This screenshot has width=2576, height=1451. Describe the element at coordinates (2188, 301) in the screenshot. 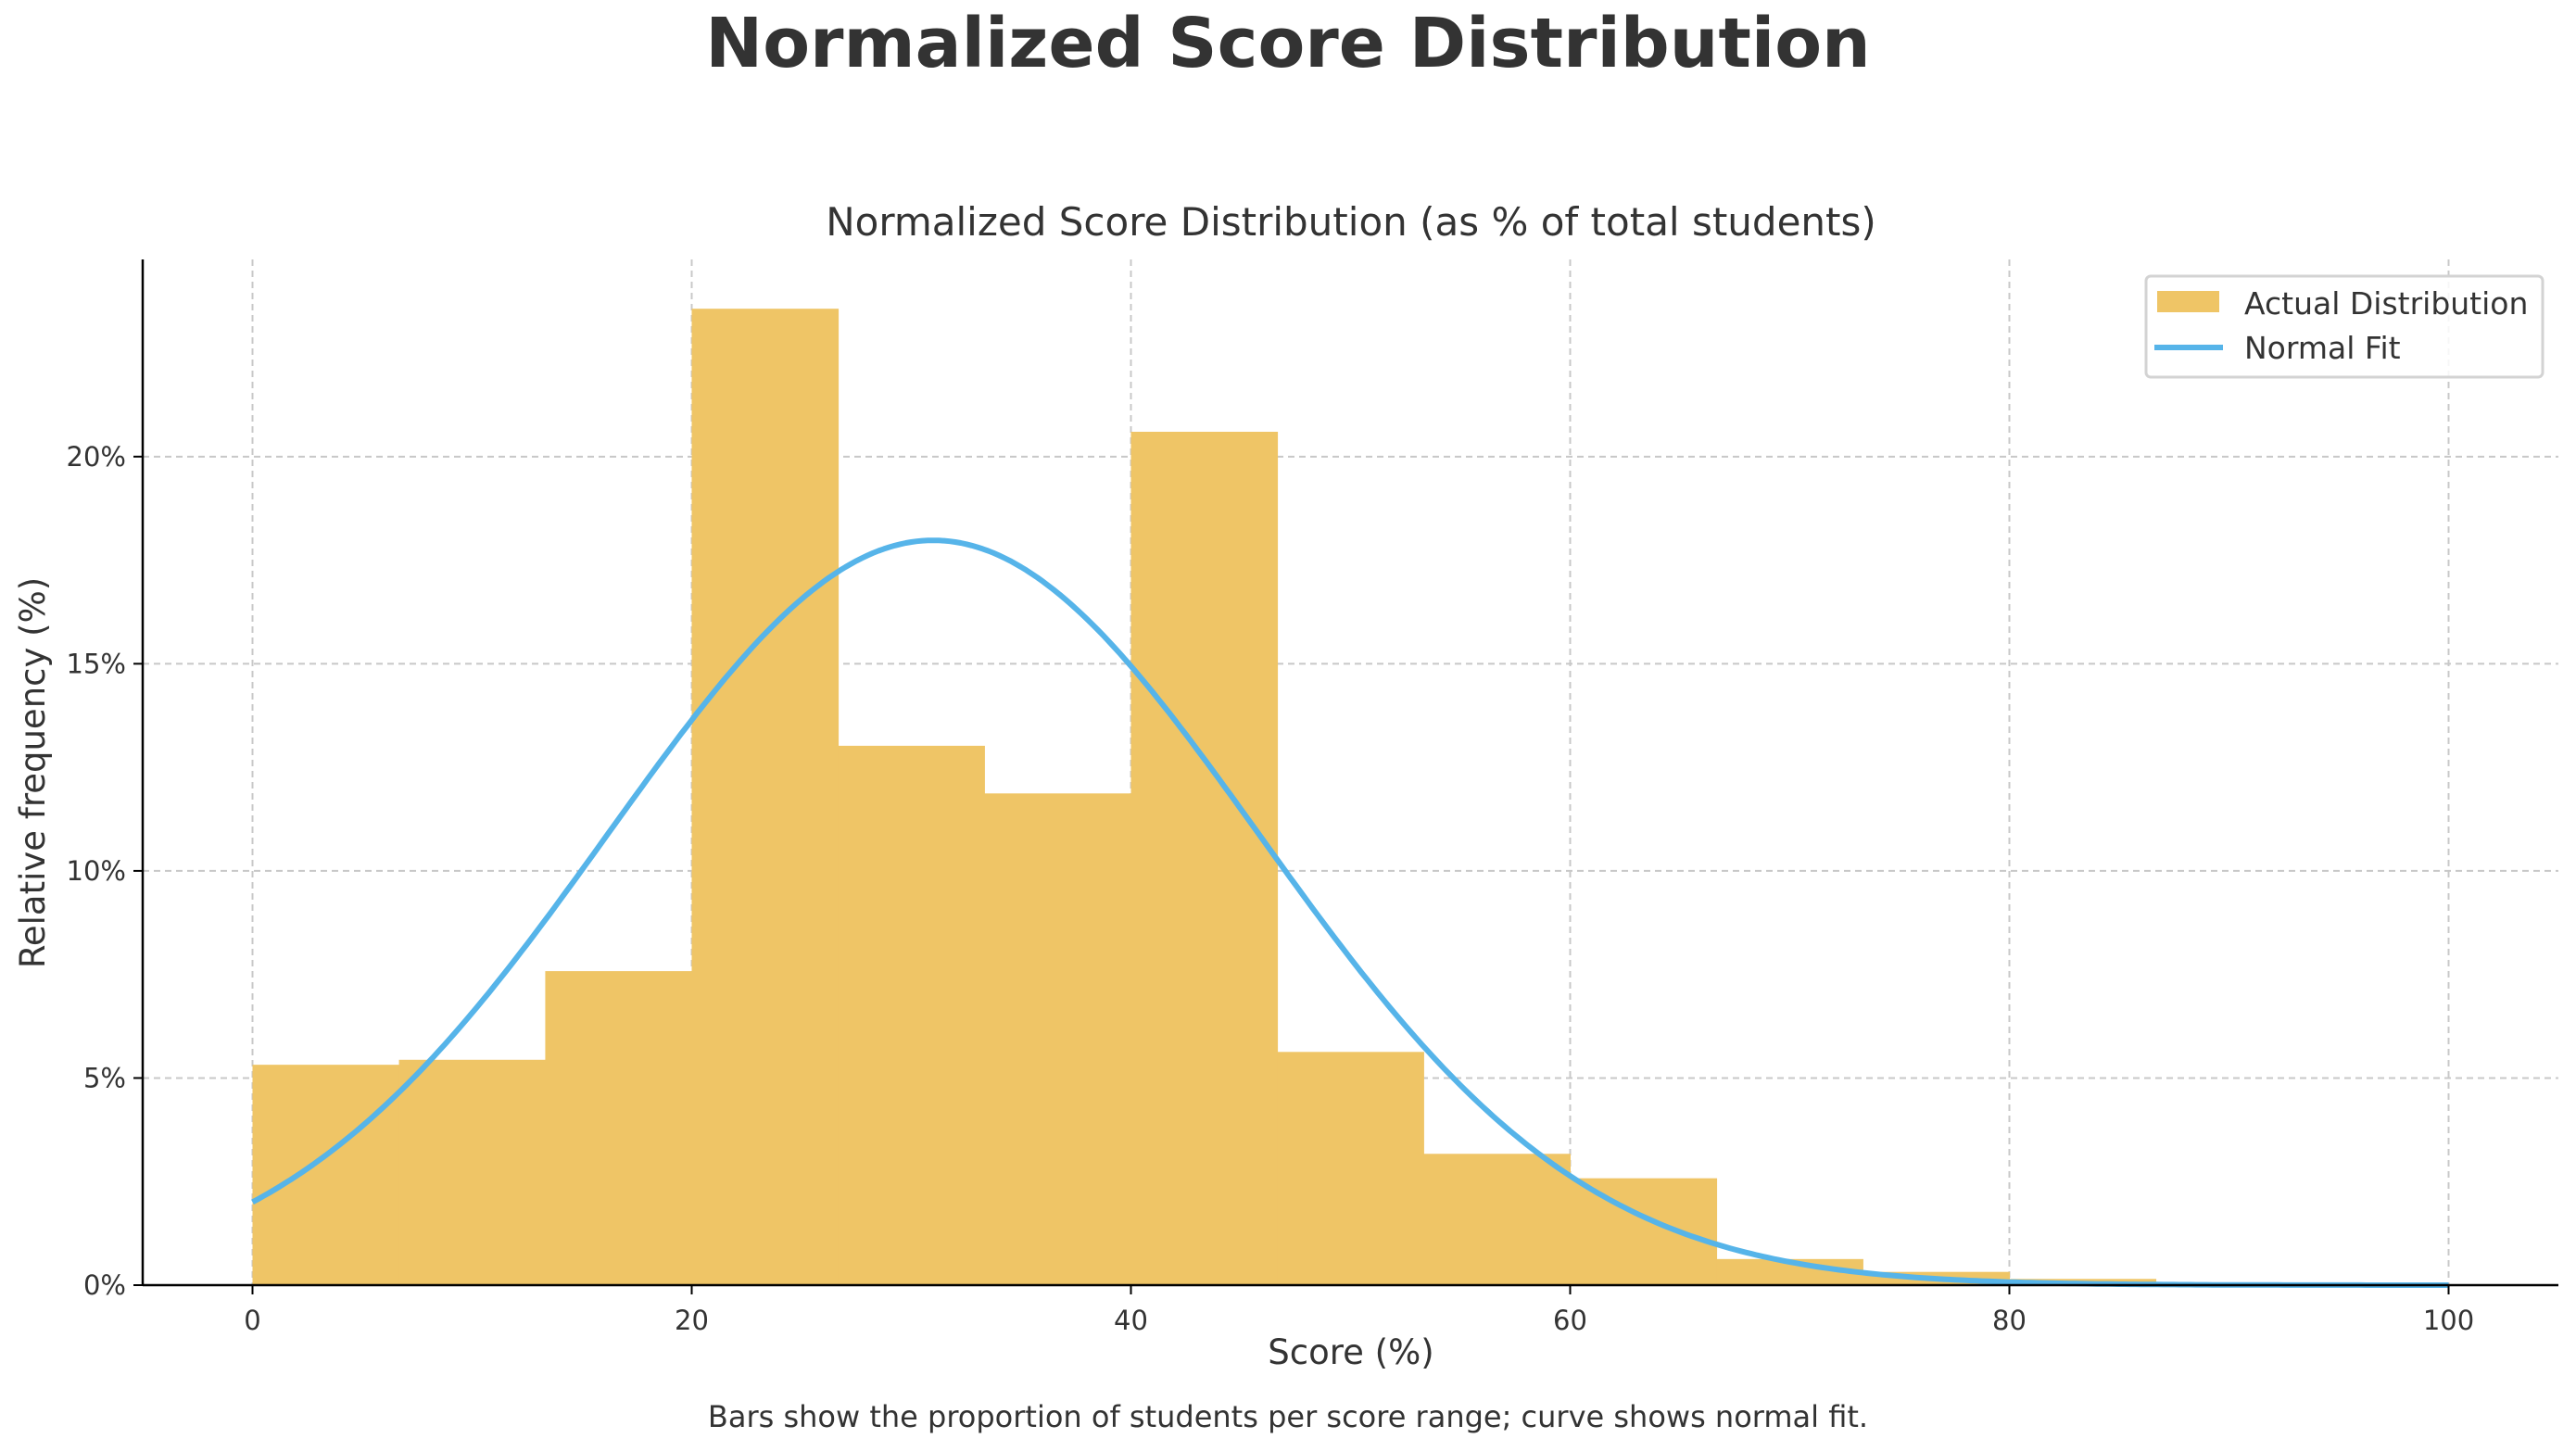

I see `legend-swatch-actual` at that location.